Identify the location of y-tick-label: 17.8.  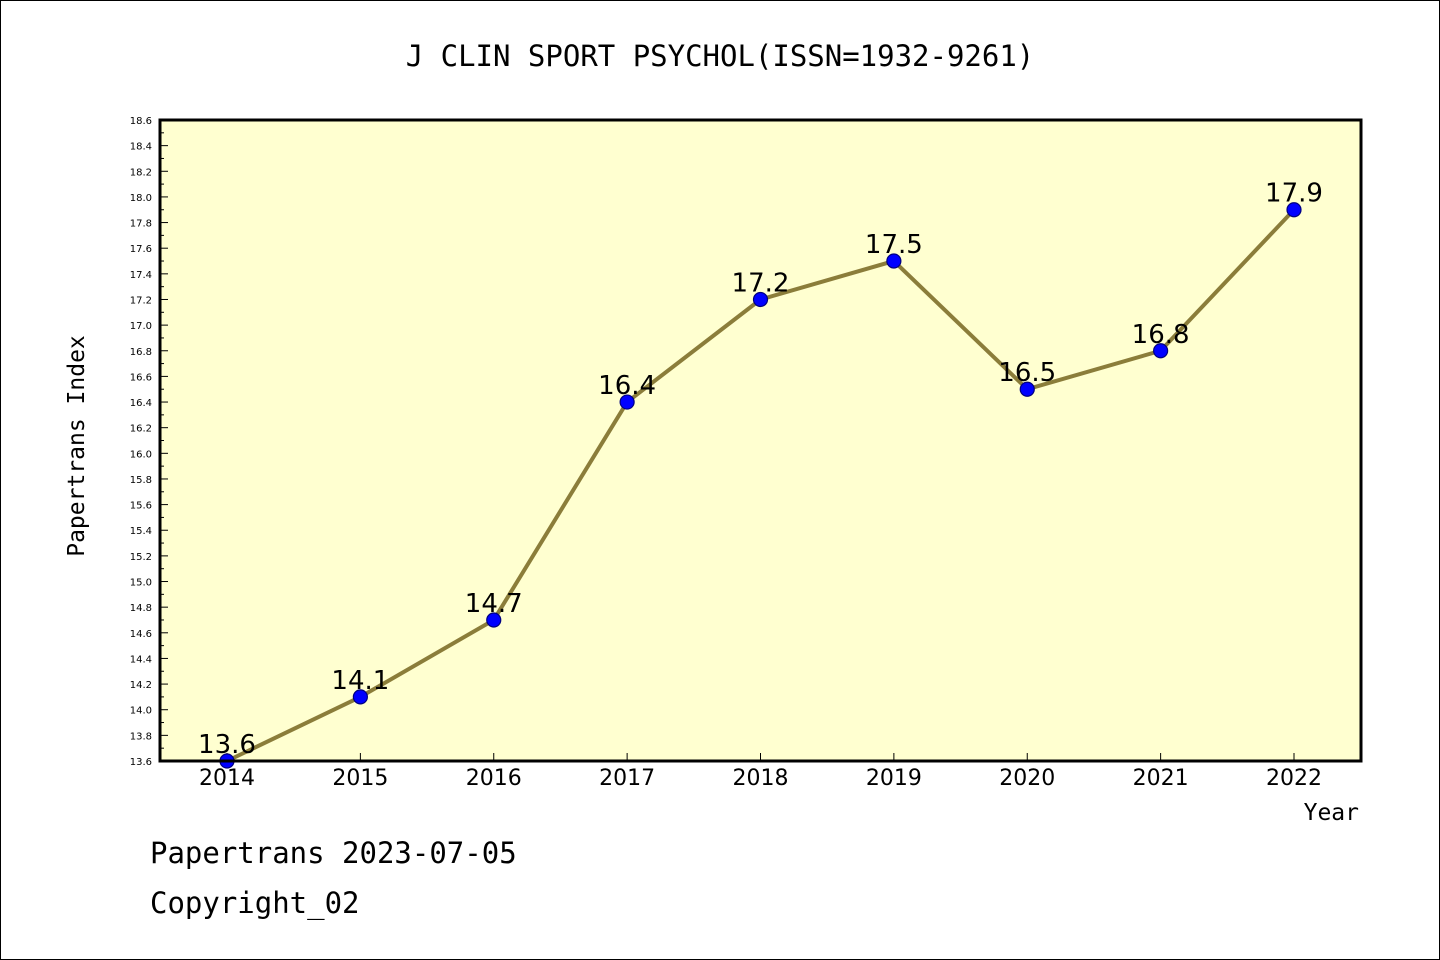
(141, 224).